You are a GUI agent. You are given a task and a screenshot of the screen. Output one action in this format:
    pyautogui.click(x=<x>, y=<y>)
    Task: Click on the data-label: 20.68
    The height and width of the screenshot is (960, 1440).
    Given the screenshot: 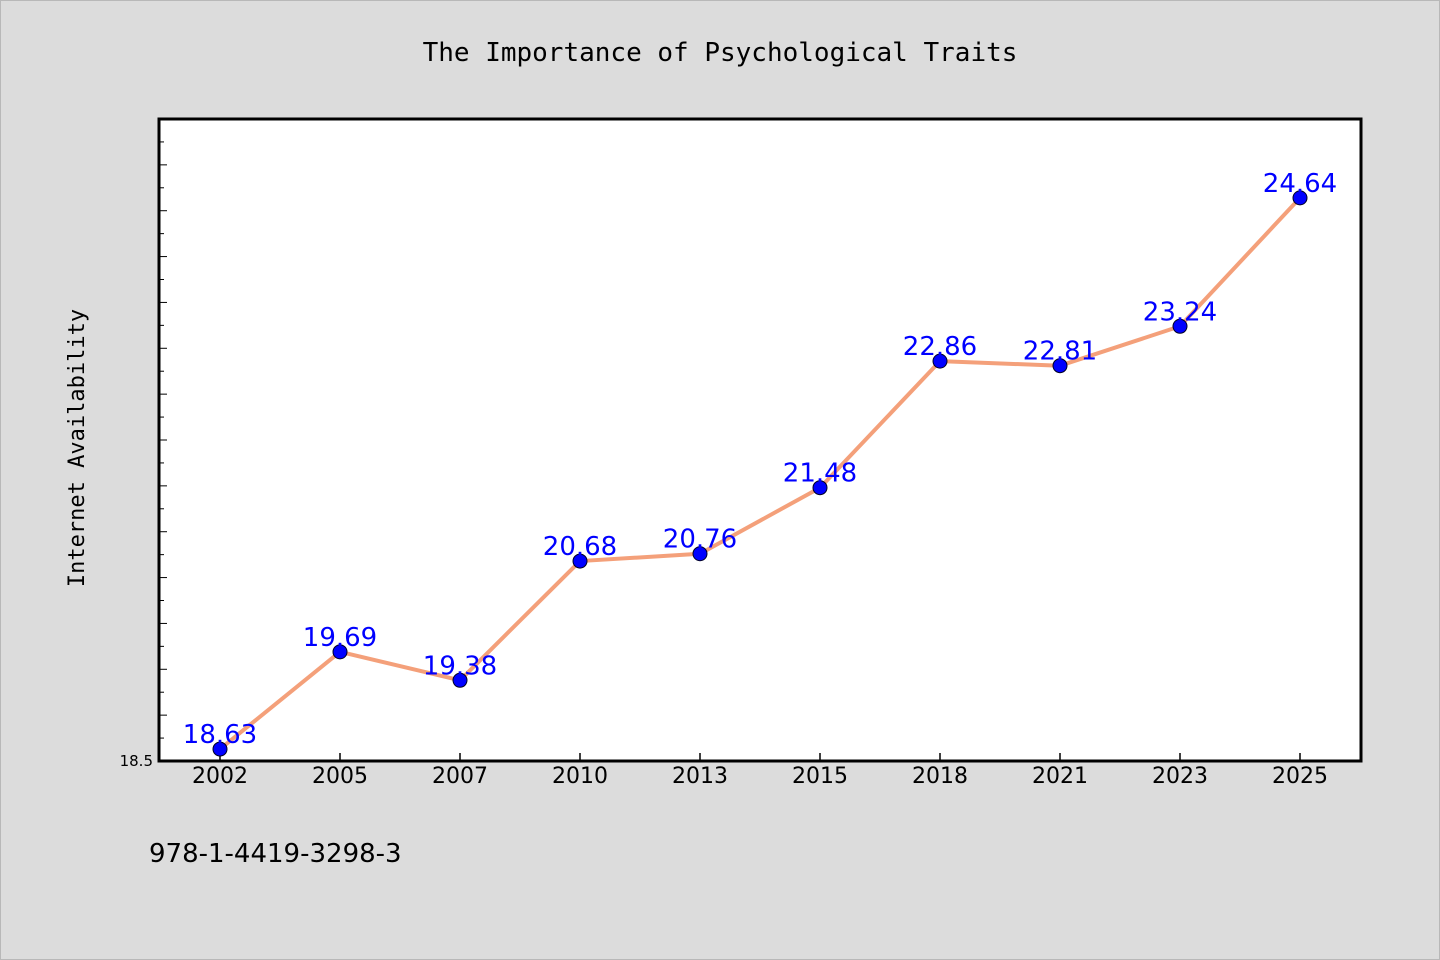 What is the action you would take?
    pyautogui.click(x=580, y=547)
    